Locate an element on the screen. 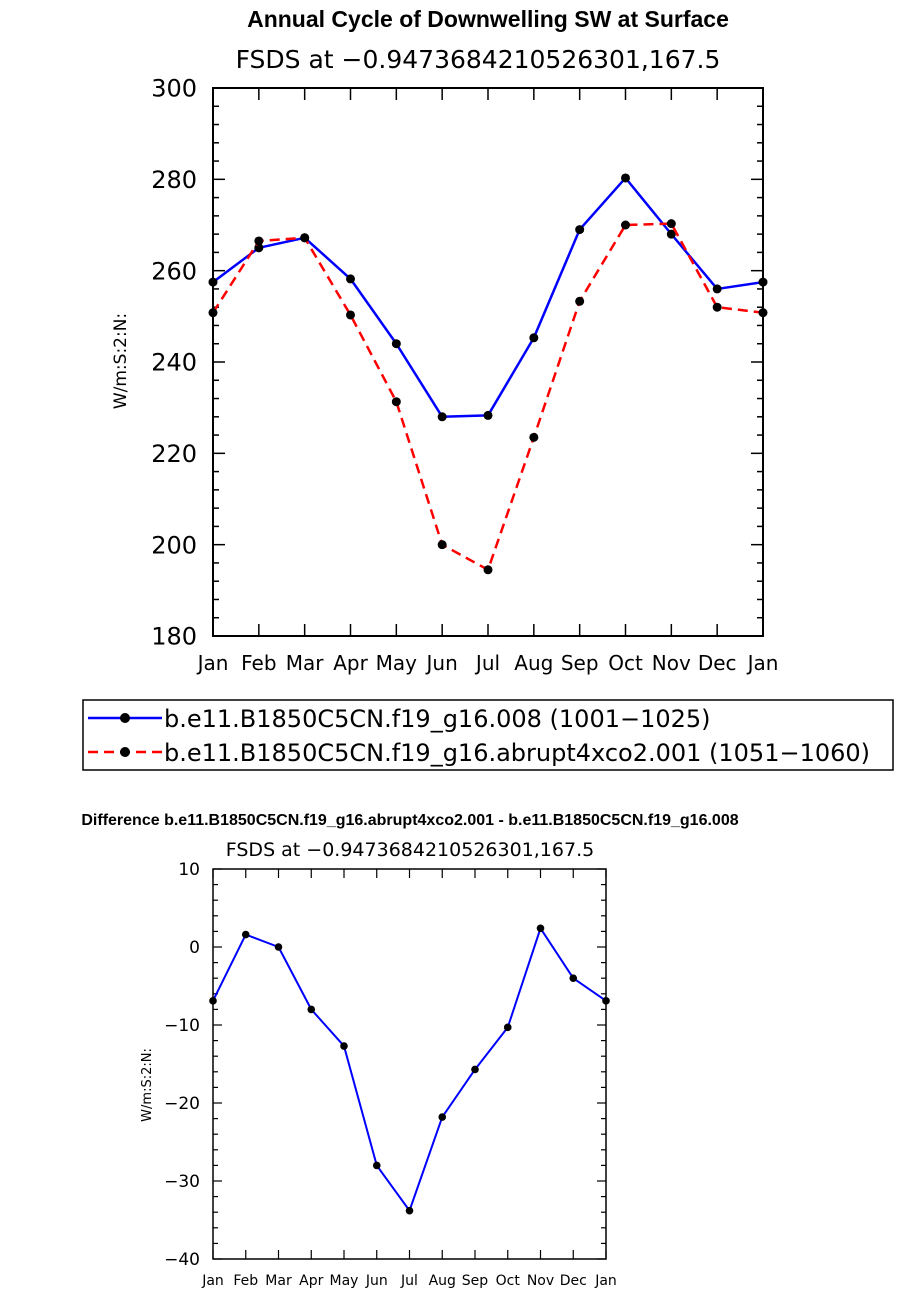 The height and width of the screenshot is (1301, 899). top-xtick-label: Mar is located at coordinates (305, 663).